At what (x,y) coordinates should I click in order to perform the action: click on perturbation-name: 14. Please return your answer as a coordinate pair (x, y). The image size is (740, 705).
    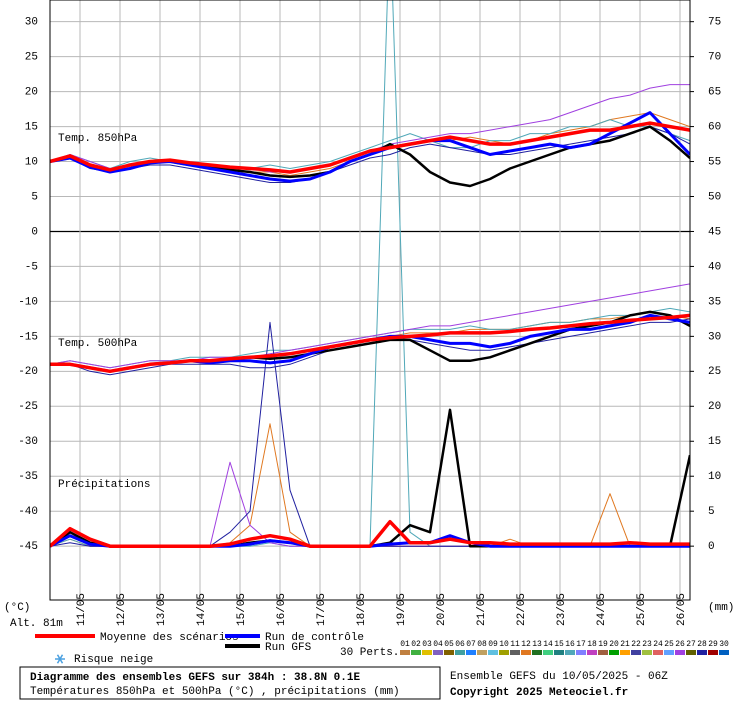
    Looking at the image, I should click on (548, 644).